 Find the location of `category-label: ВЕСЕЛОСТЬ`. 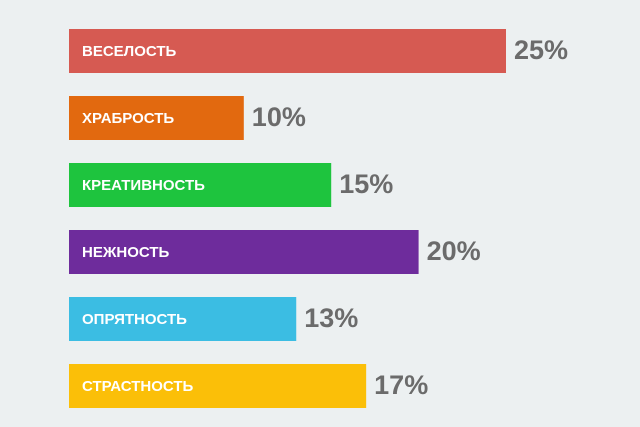

category-label: ВЕСЕЛОСТЬ is located at coordinates (129, 51).